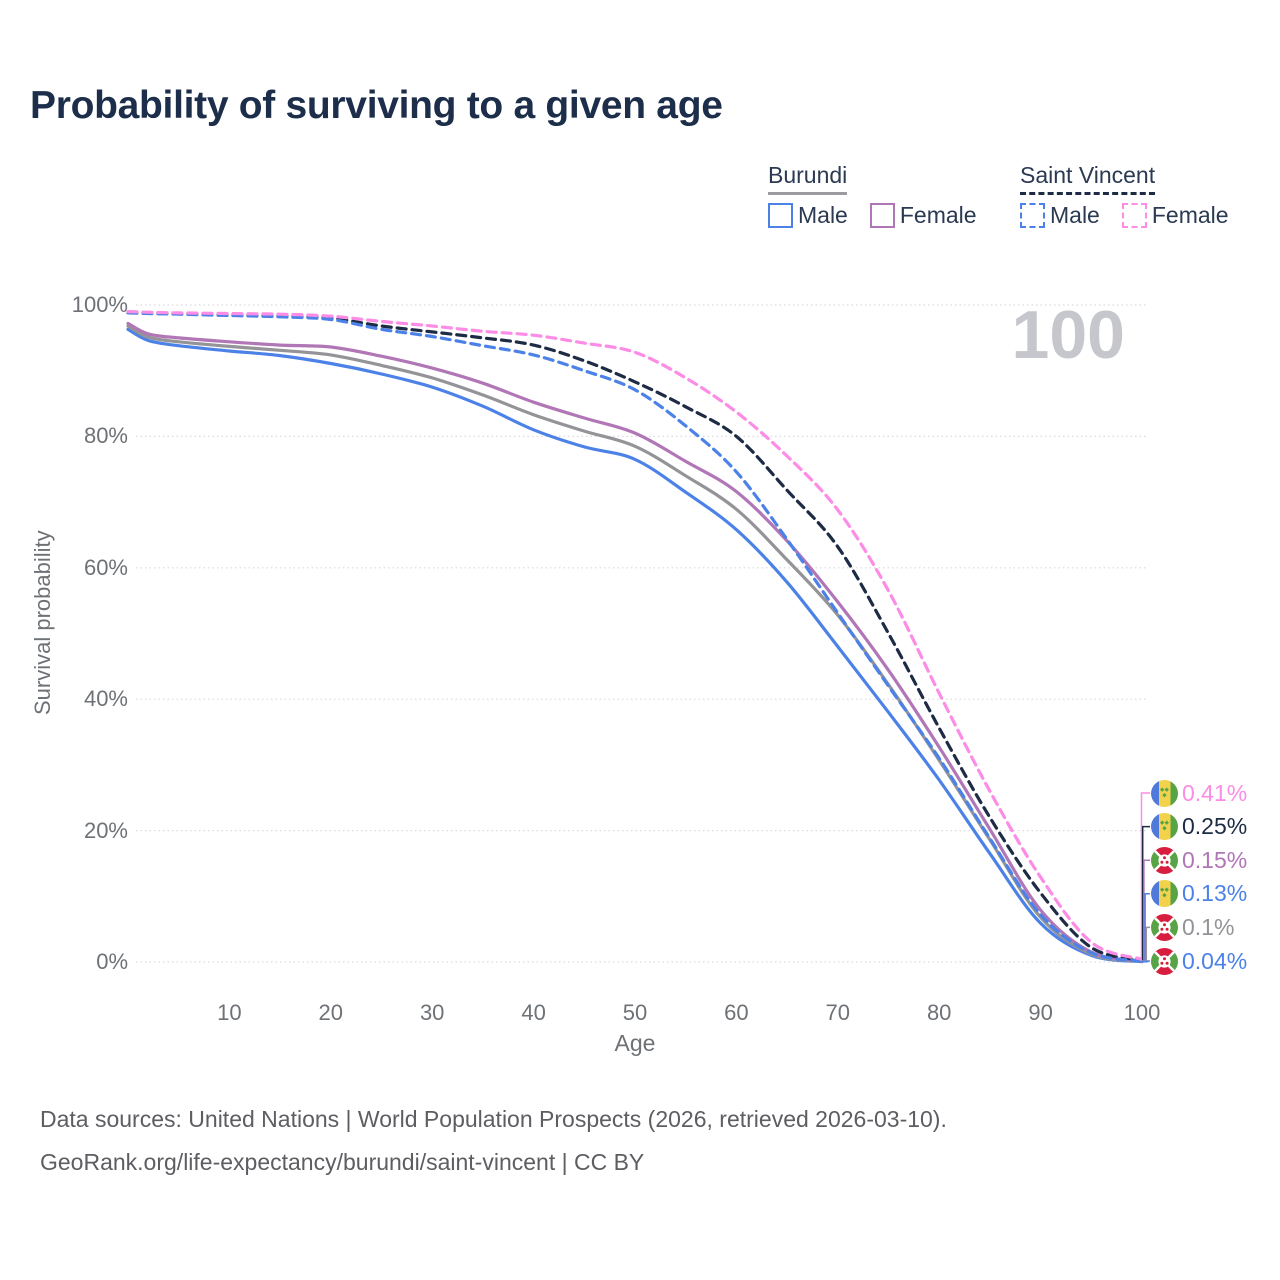 The image size is (1280, 1280). What do you see at coordinates (1215, 960) in the screenshot?
I see `end-label-value-burundi-male: 0.04%` at bounding box center [1215, 960].